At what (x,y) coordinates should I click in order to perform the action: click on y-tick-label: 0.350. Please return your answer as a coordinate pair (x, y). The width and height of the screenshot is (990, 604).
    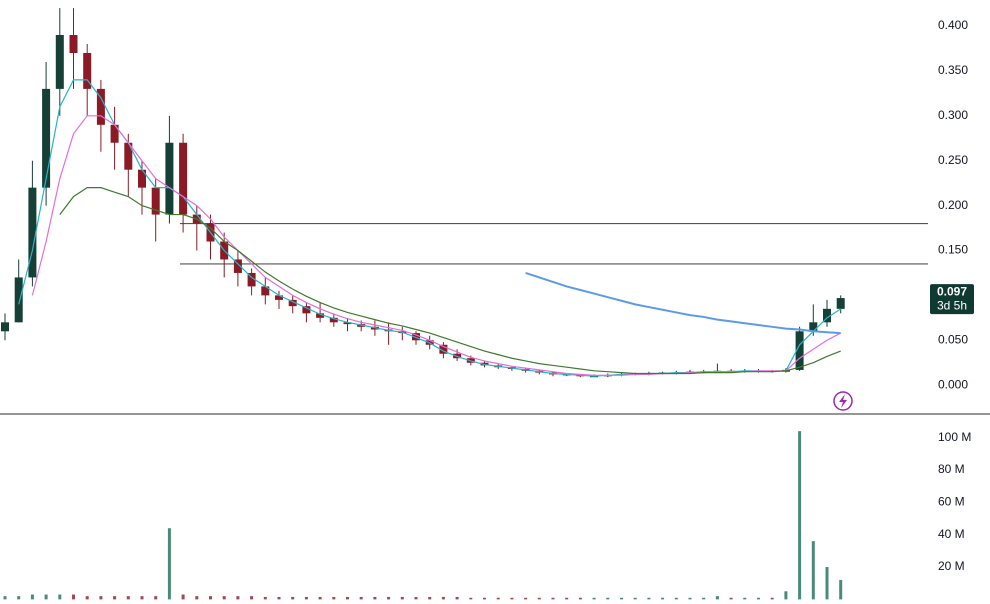
    Looking at the image, I should click on (953, 70).